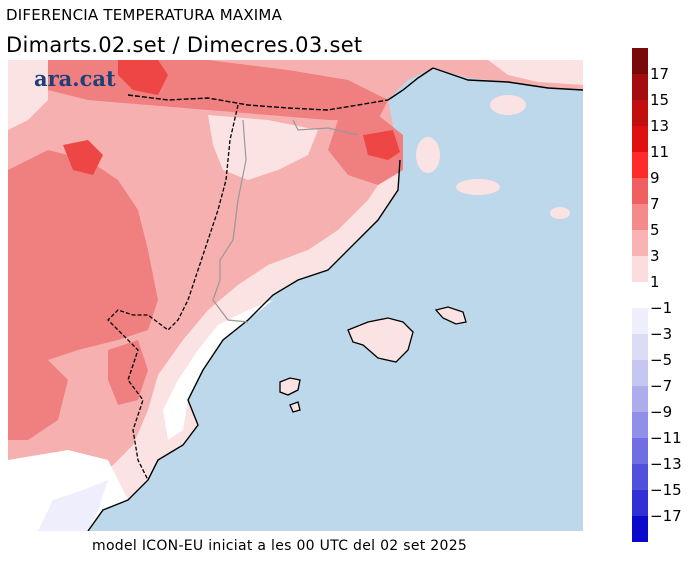 The width and height of the screenshot is (698, 573). I want to click on france-coast, so click(507, 79).